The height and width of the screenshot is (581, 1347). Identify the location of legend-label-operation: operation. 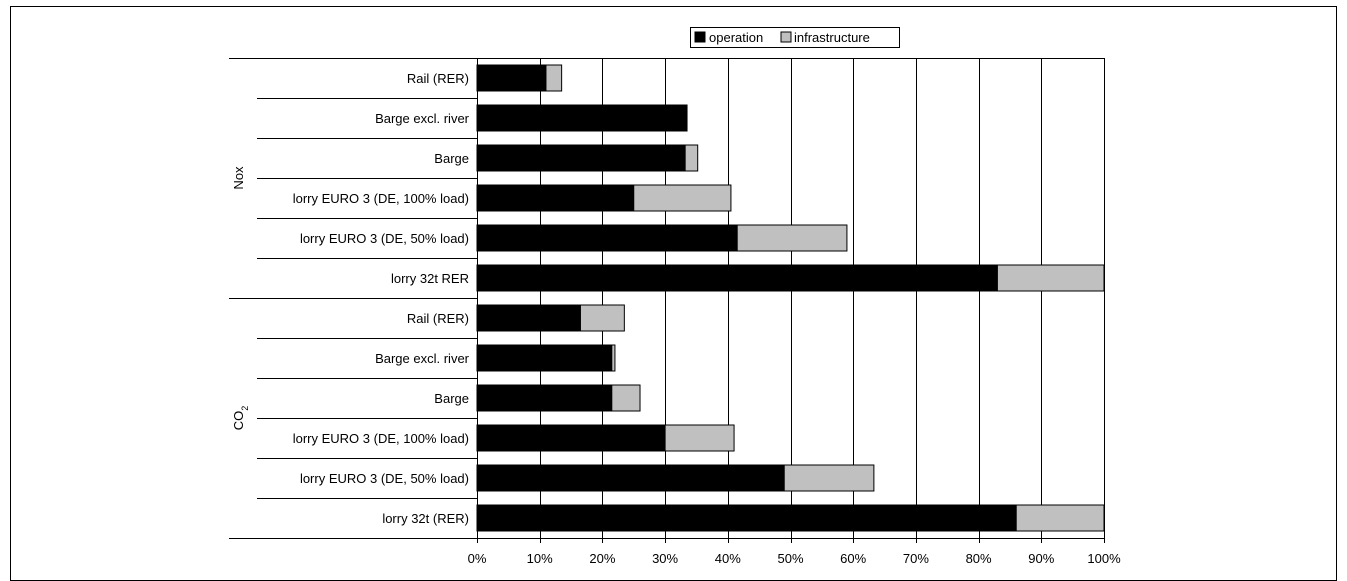
(736, 37).